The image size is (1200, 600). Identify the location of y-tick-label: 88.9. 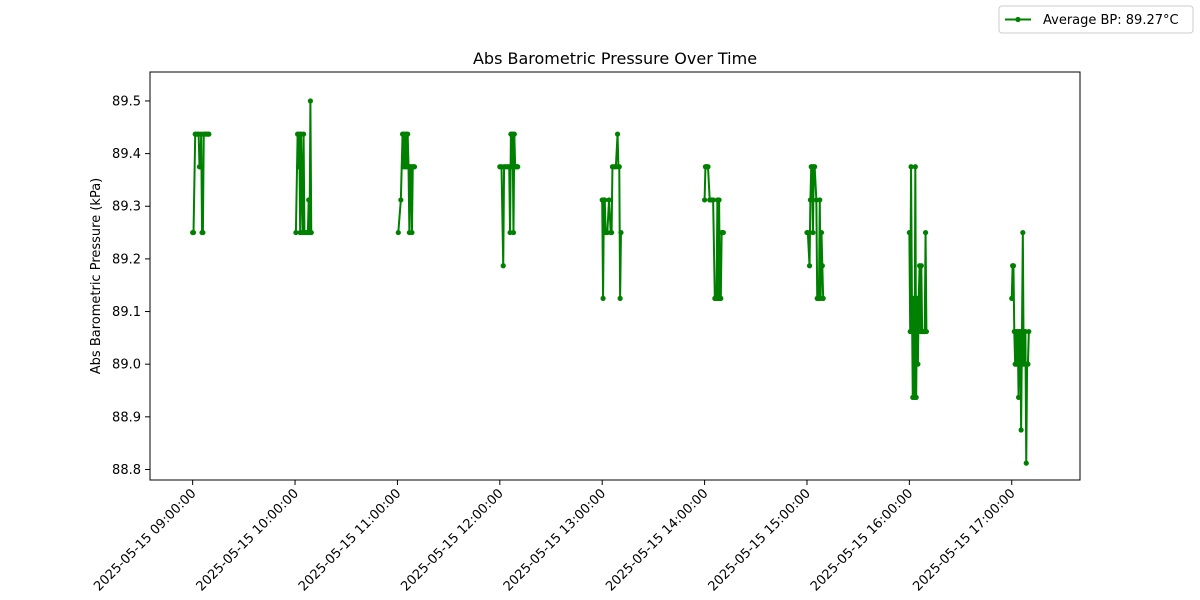
(126, 417).